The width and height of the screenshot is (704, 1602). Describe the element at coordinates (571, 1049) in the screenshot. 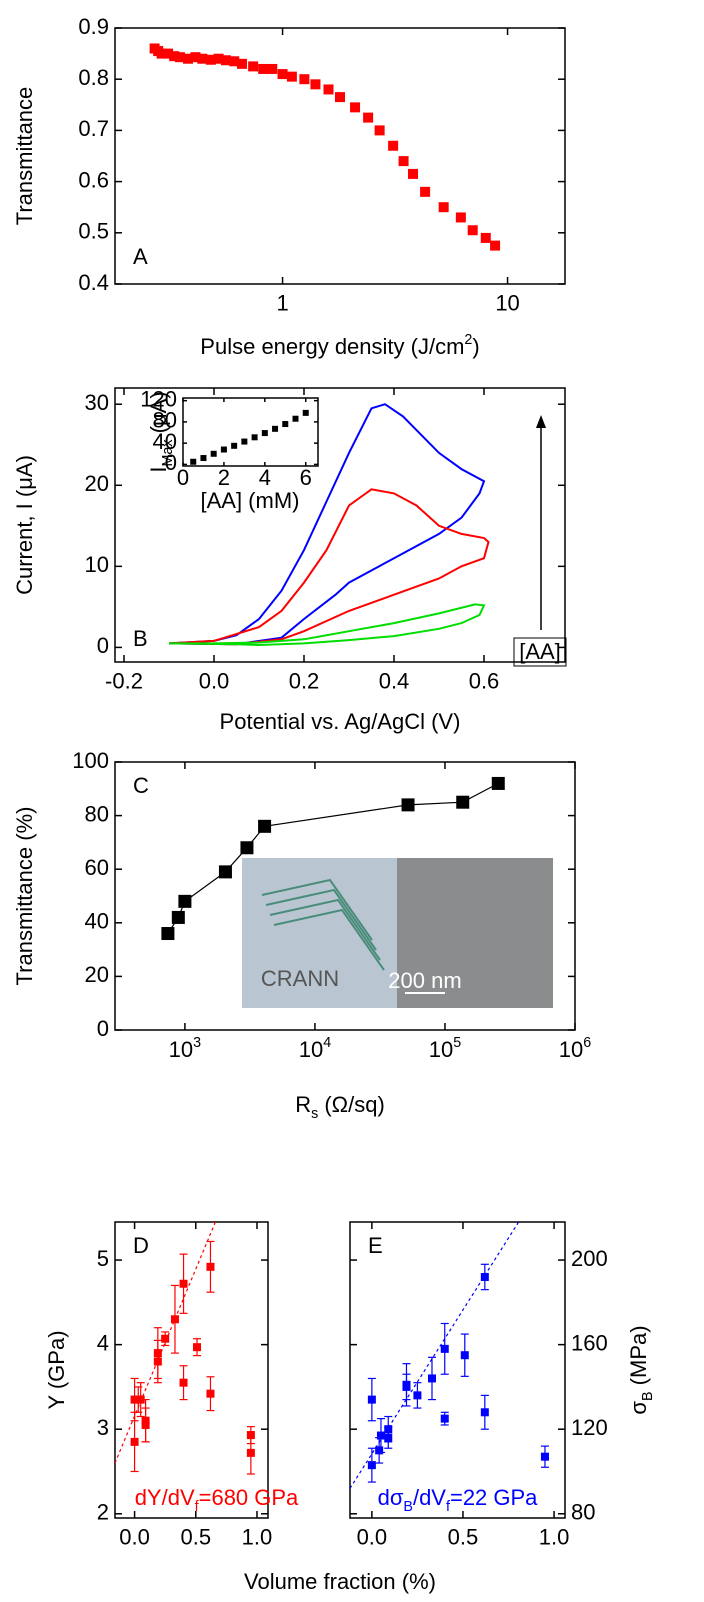

I see `text-part: 10` at that location.